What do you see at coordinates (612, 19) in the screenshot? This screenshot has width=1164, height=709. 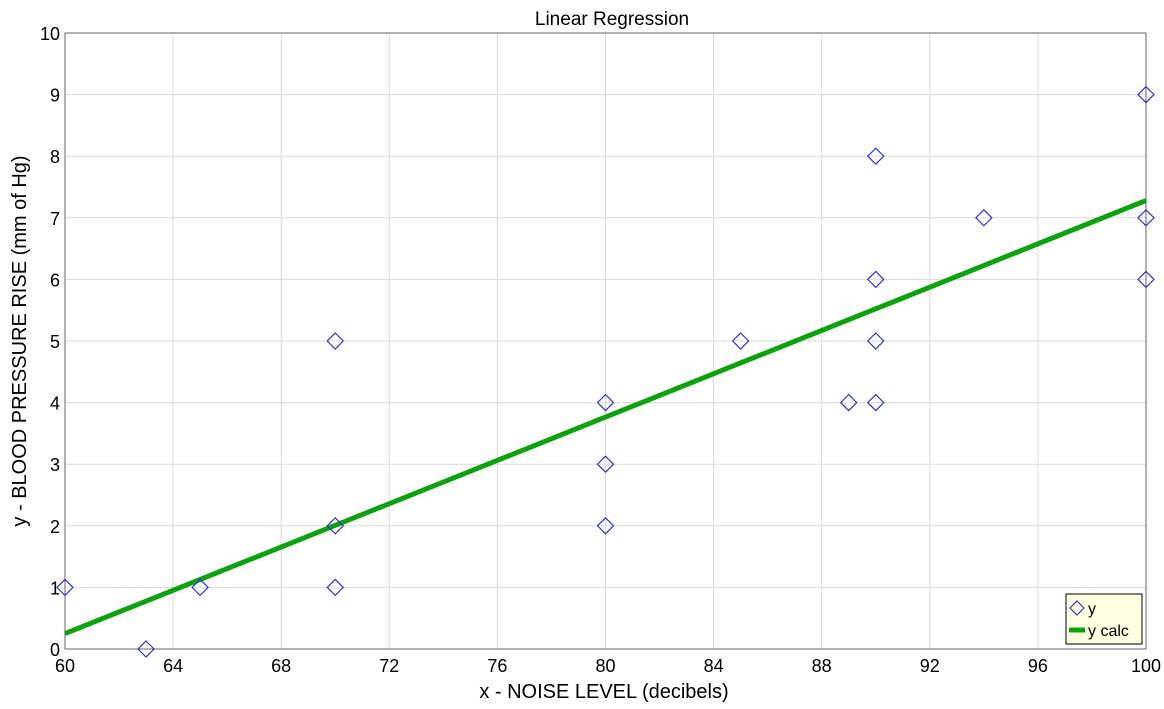 I see `chart-title: Linear Regression` at bounding box center [612, 19].